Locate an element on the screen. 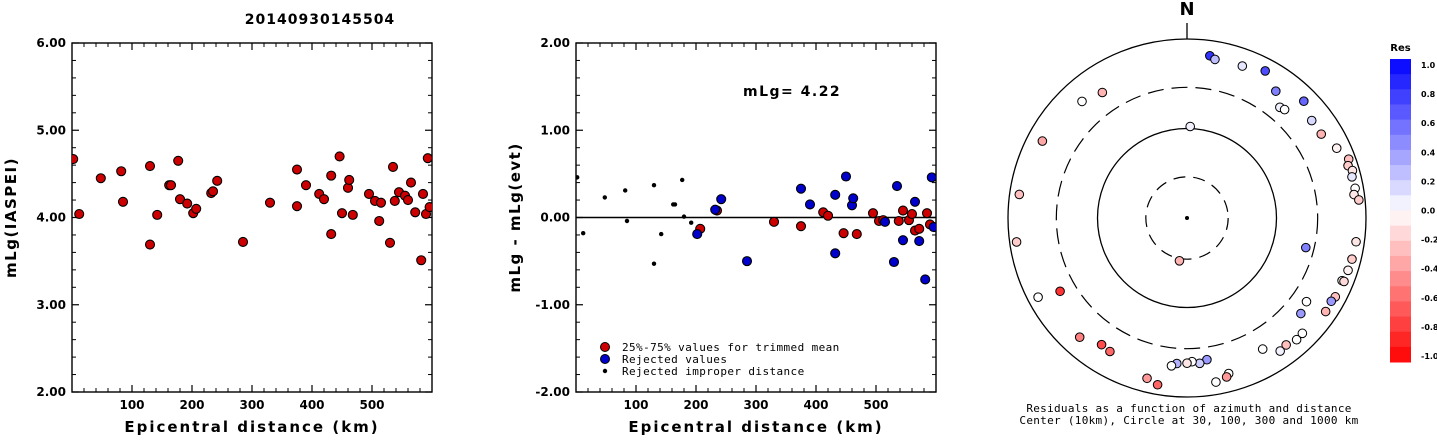 The image size is (1437, 441). colorbar-tick-label: 0.8 is located at coordinates (1428, 94).